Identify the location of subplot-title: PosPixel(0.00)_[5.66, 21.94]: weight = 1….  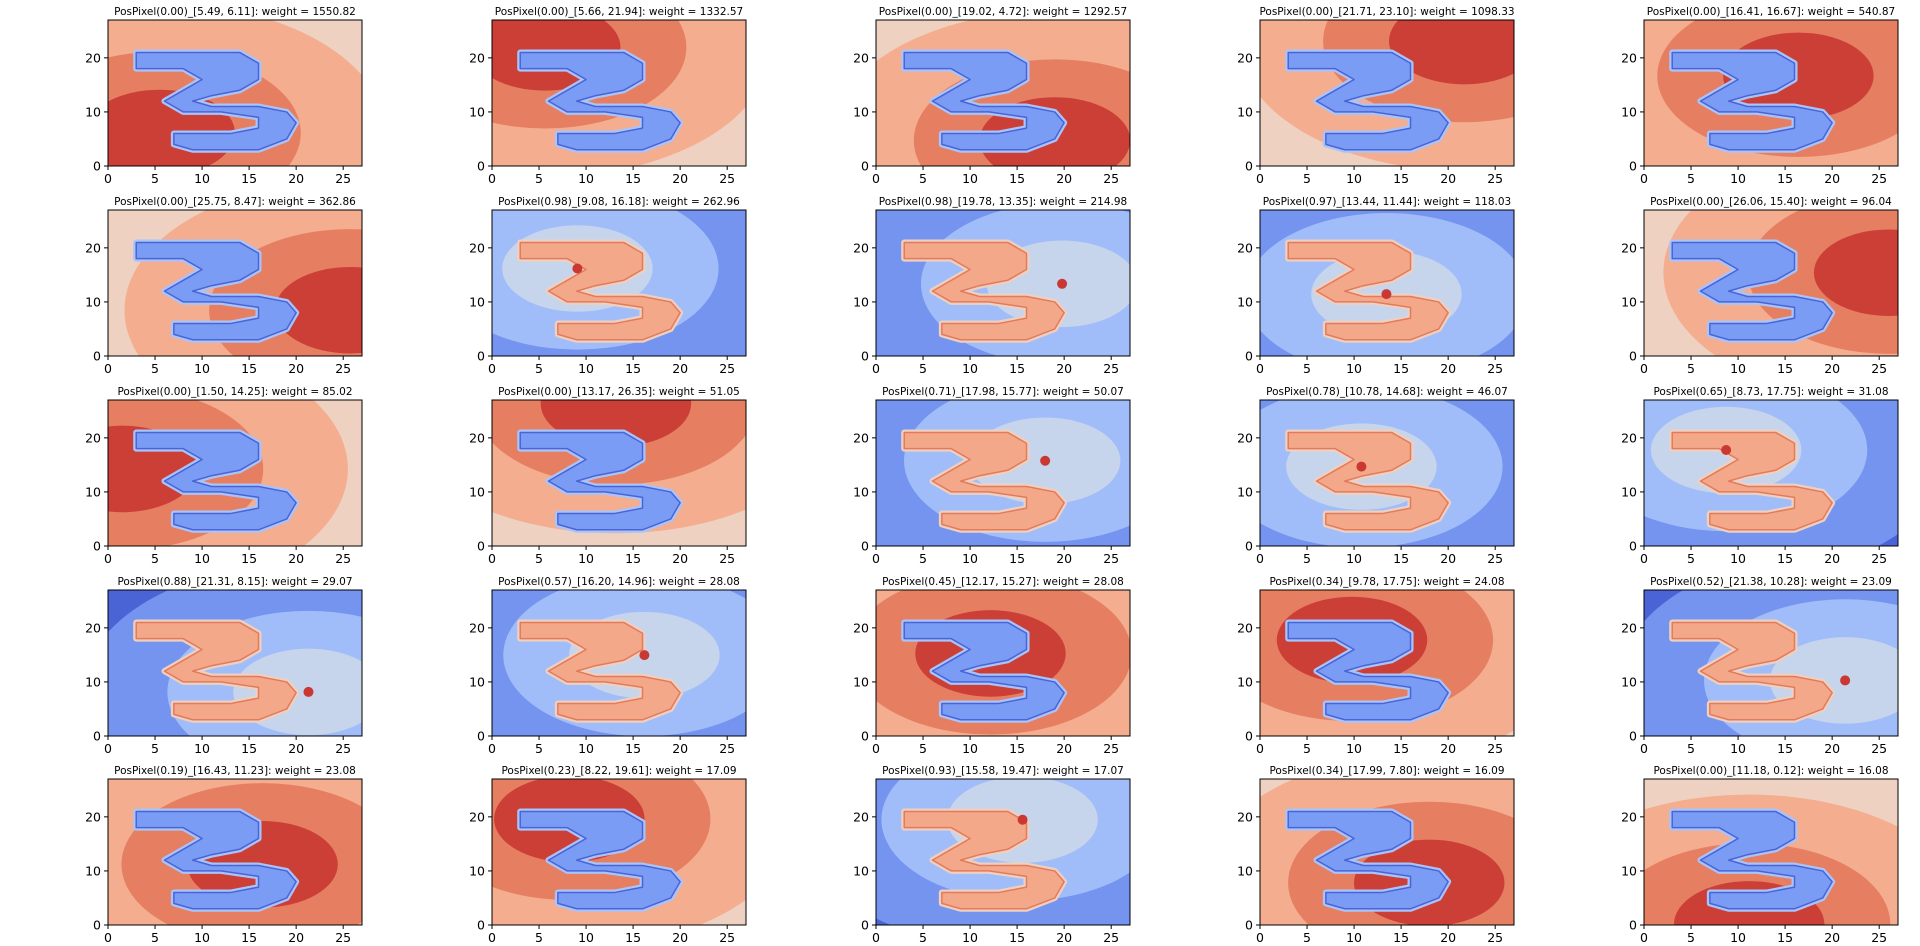
(619, 12).